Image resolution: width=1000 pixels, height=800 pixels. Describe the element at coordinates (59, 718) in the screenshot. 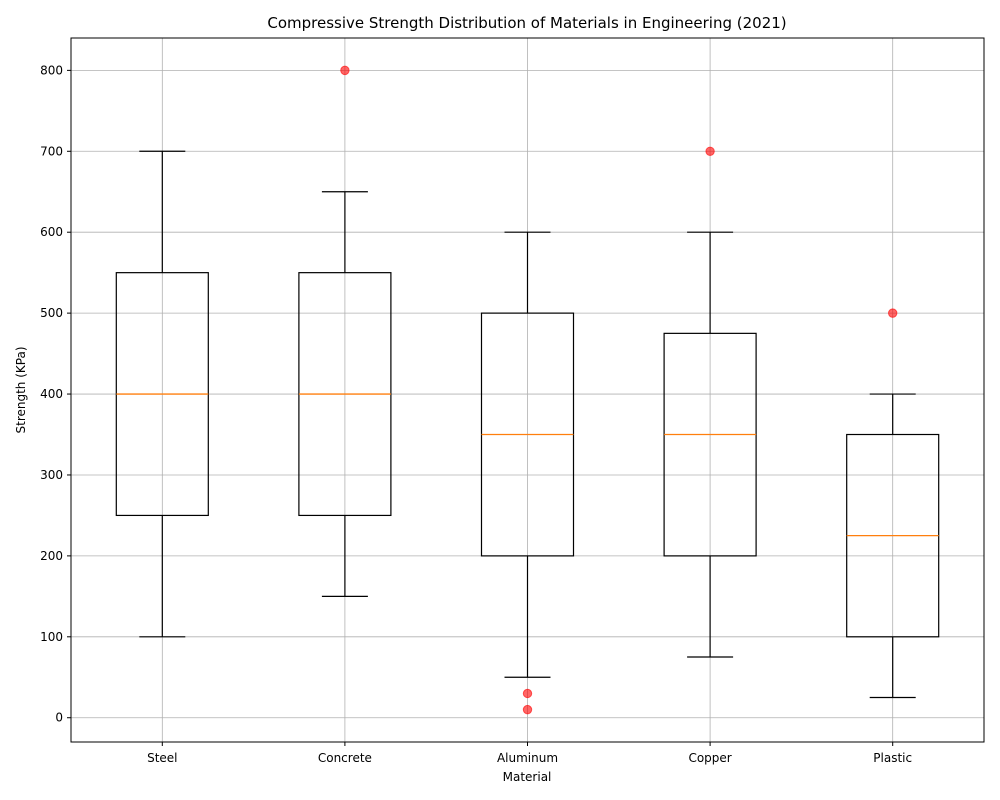

I see `y-tick-label: 0` at that location.